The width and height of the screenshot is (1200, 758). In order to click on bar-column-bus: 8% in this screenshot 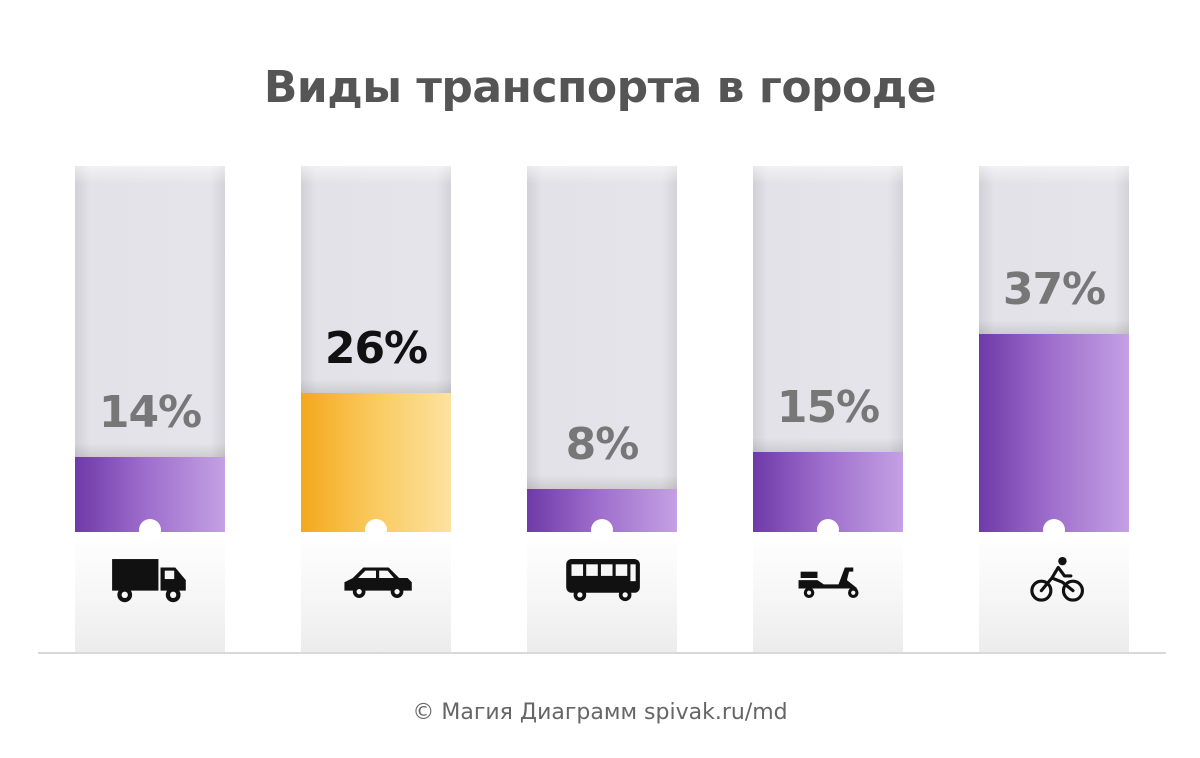, I will do `click(602, 409)`.